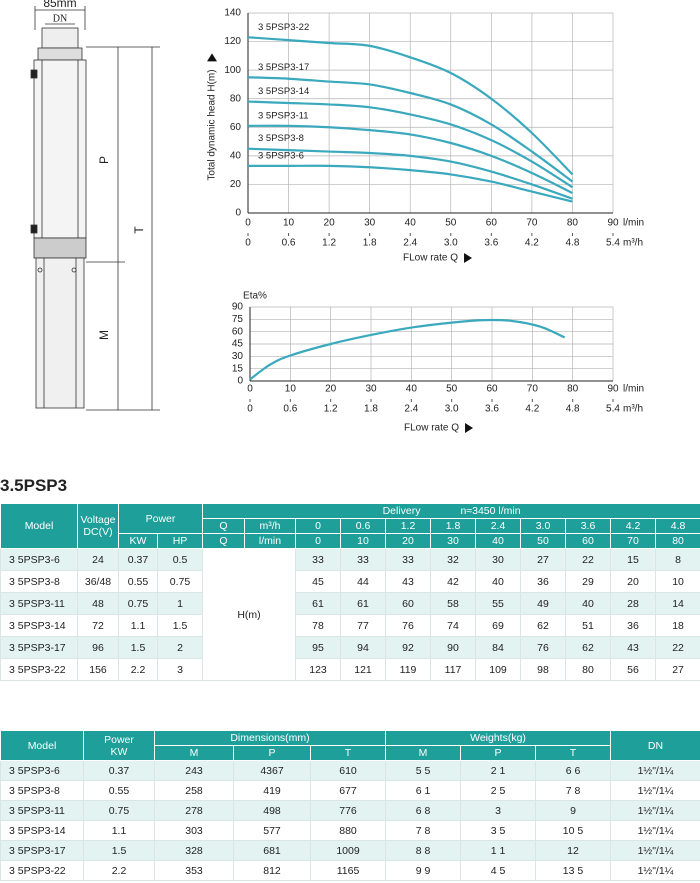 The width and height of the screenshot is (700, 883). Describe the element at coordinates (533, 389) in the screenshot. I see `x-tick-label: 70` at that location.